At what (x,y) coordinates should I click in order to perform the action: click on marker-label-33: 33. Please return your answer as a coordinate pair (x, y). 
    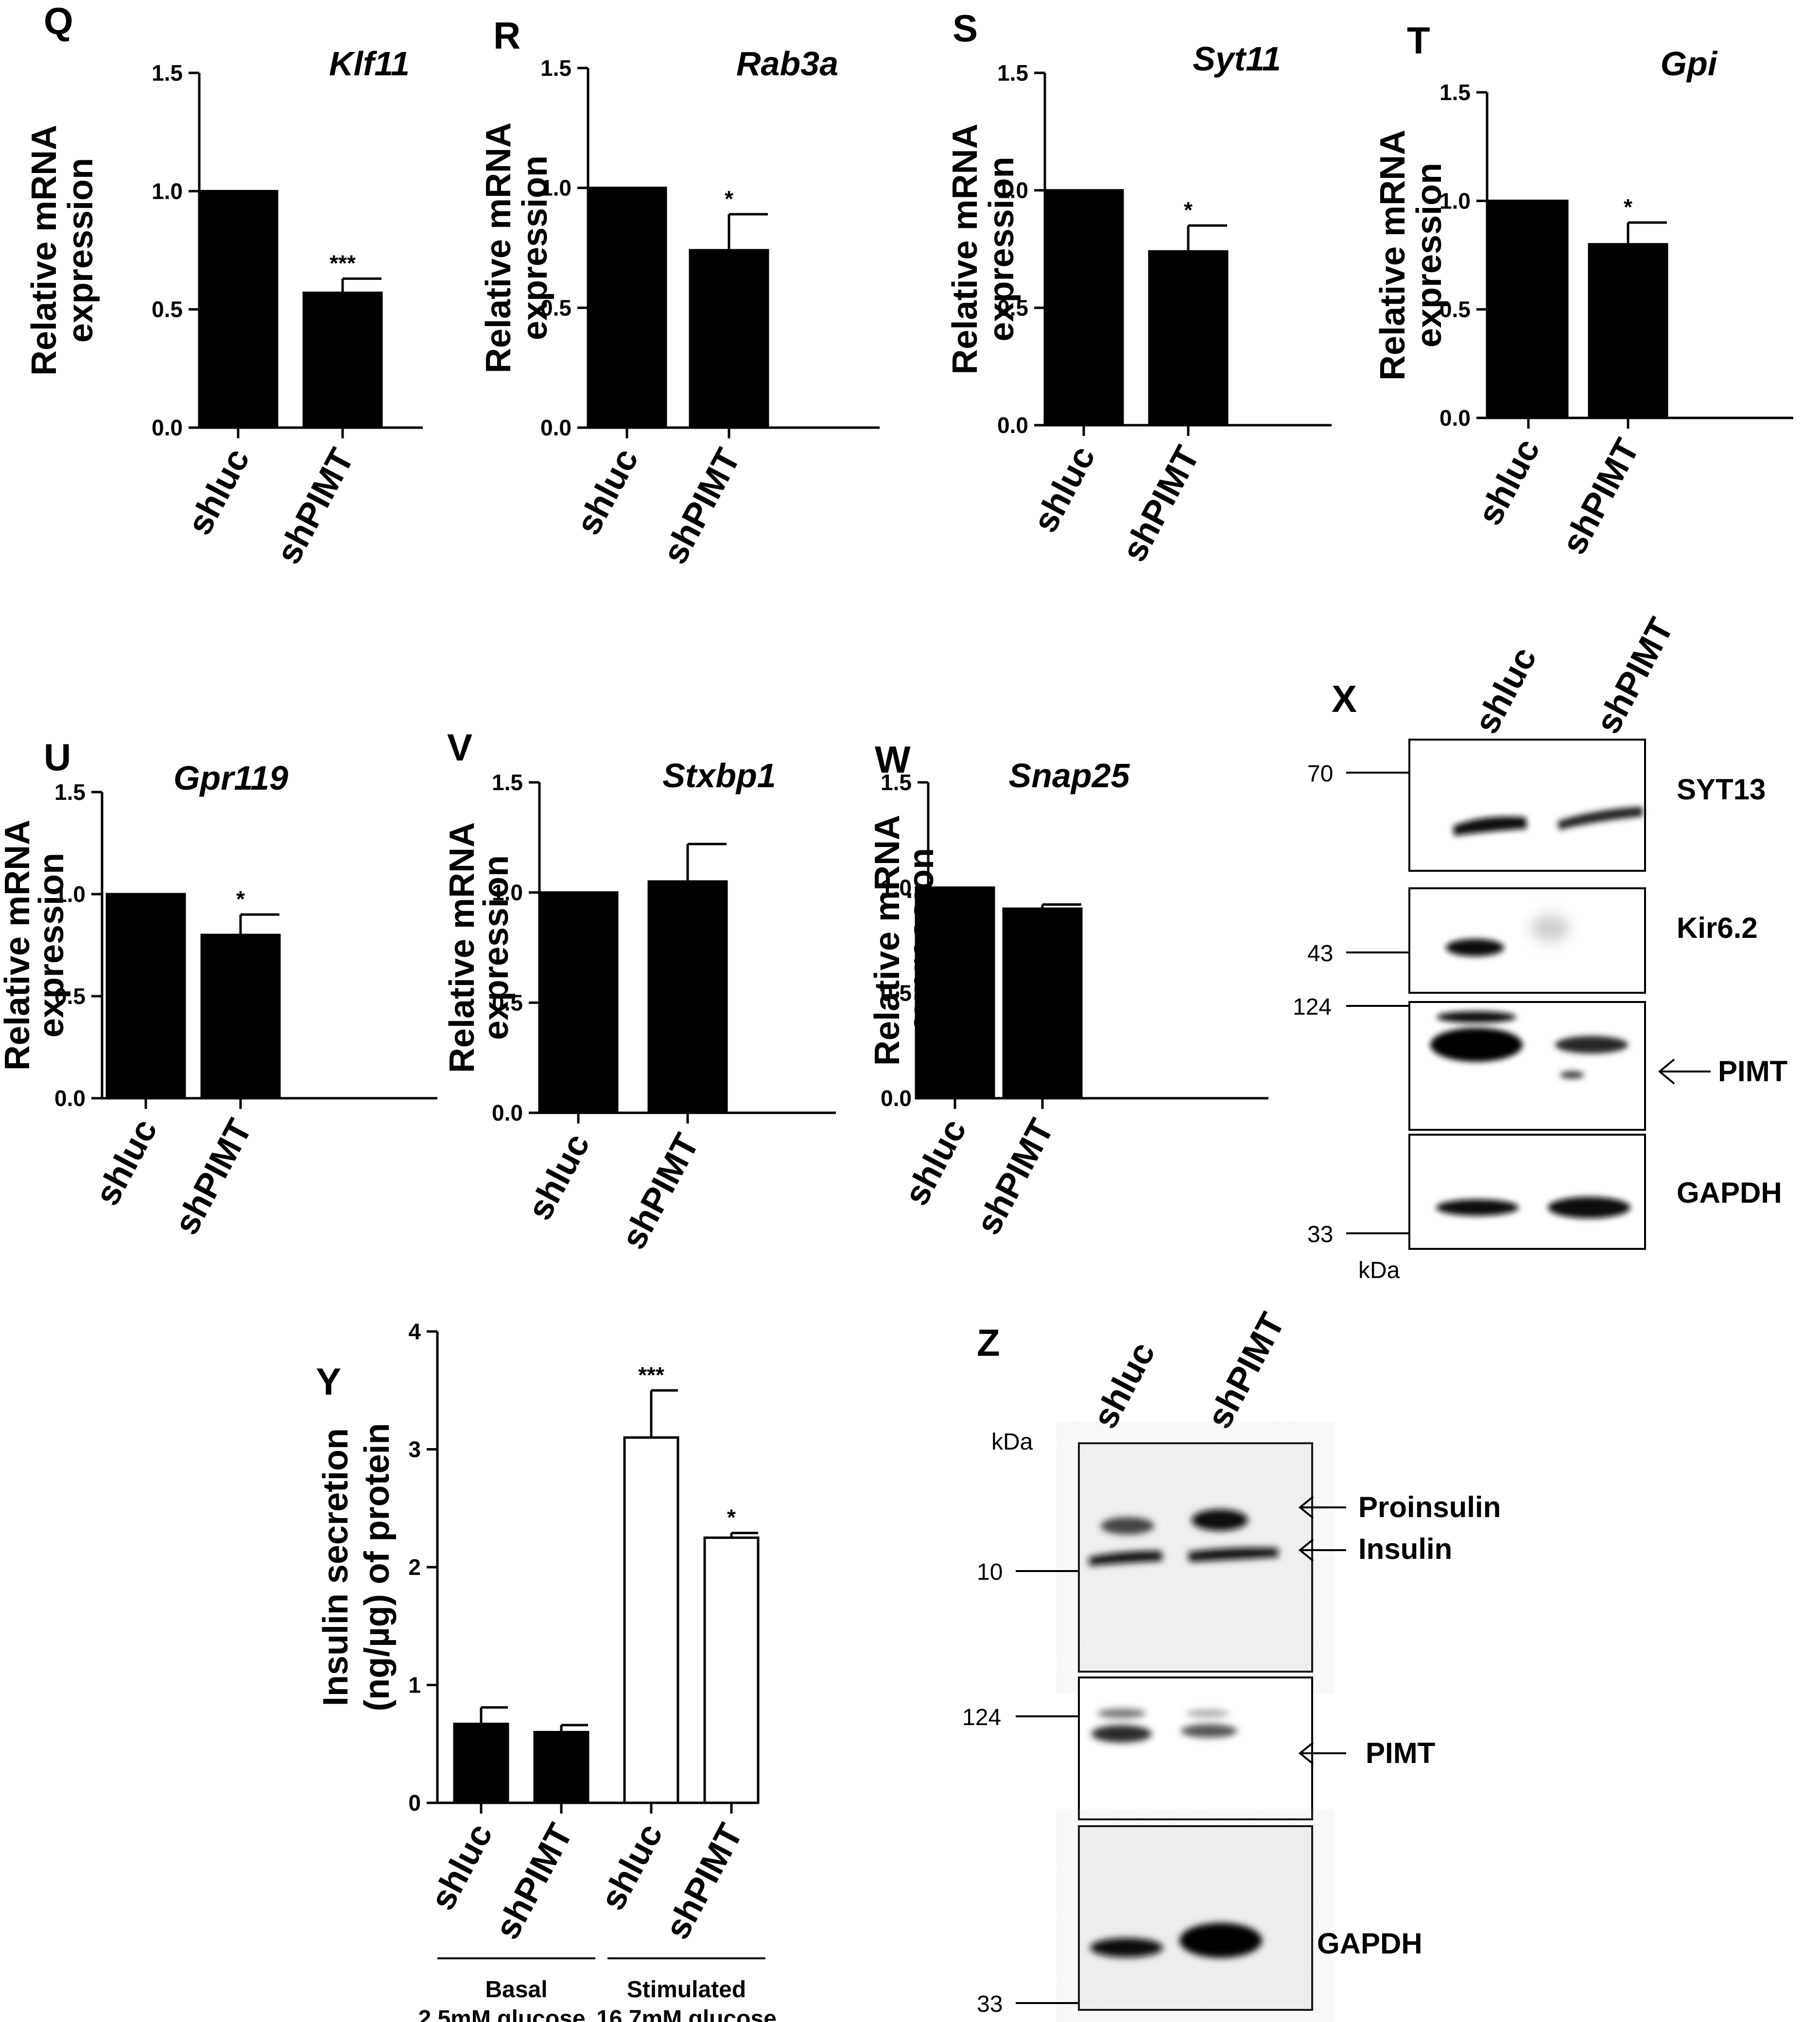
    Looking at the image, I should click on (1320, 1234).